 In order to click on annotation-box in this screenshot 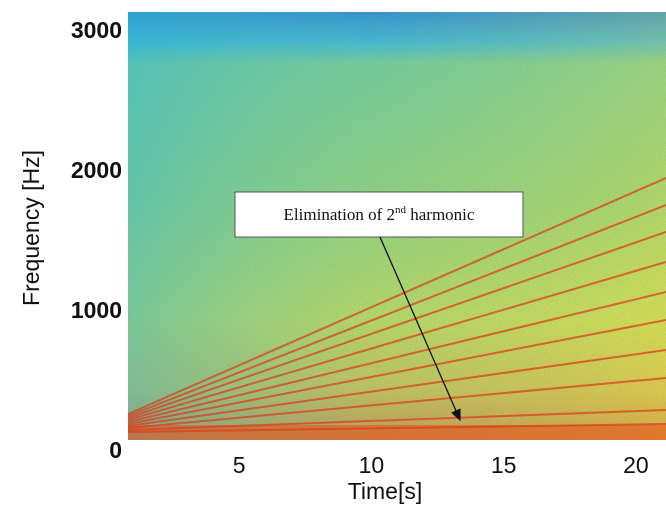, I will do `click(379, 214)`.